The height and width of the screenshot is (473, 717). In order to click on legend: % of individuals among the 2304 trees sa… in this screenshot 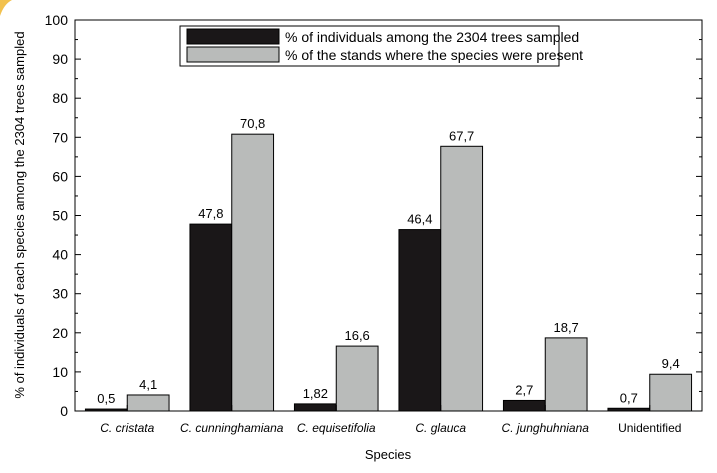, I will do `click(381, 46)`.